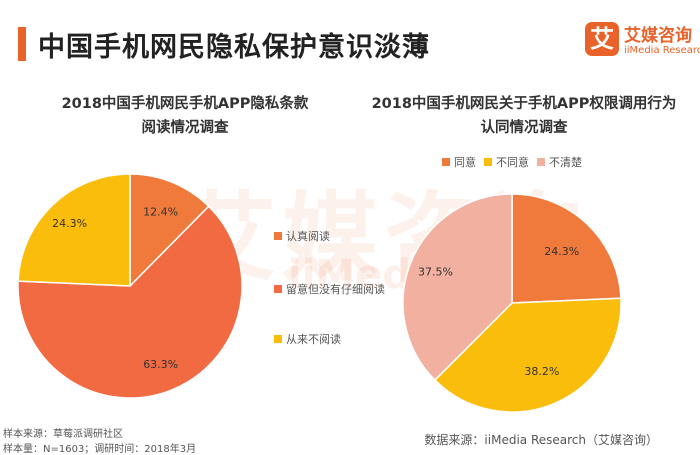 This screenshot has width=700, height=455. I want to click on legend-label: 不清楚, so click(565, 162).